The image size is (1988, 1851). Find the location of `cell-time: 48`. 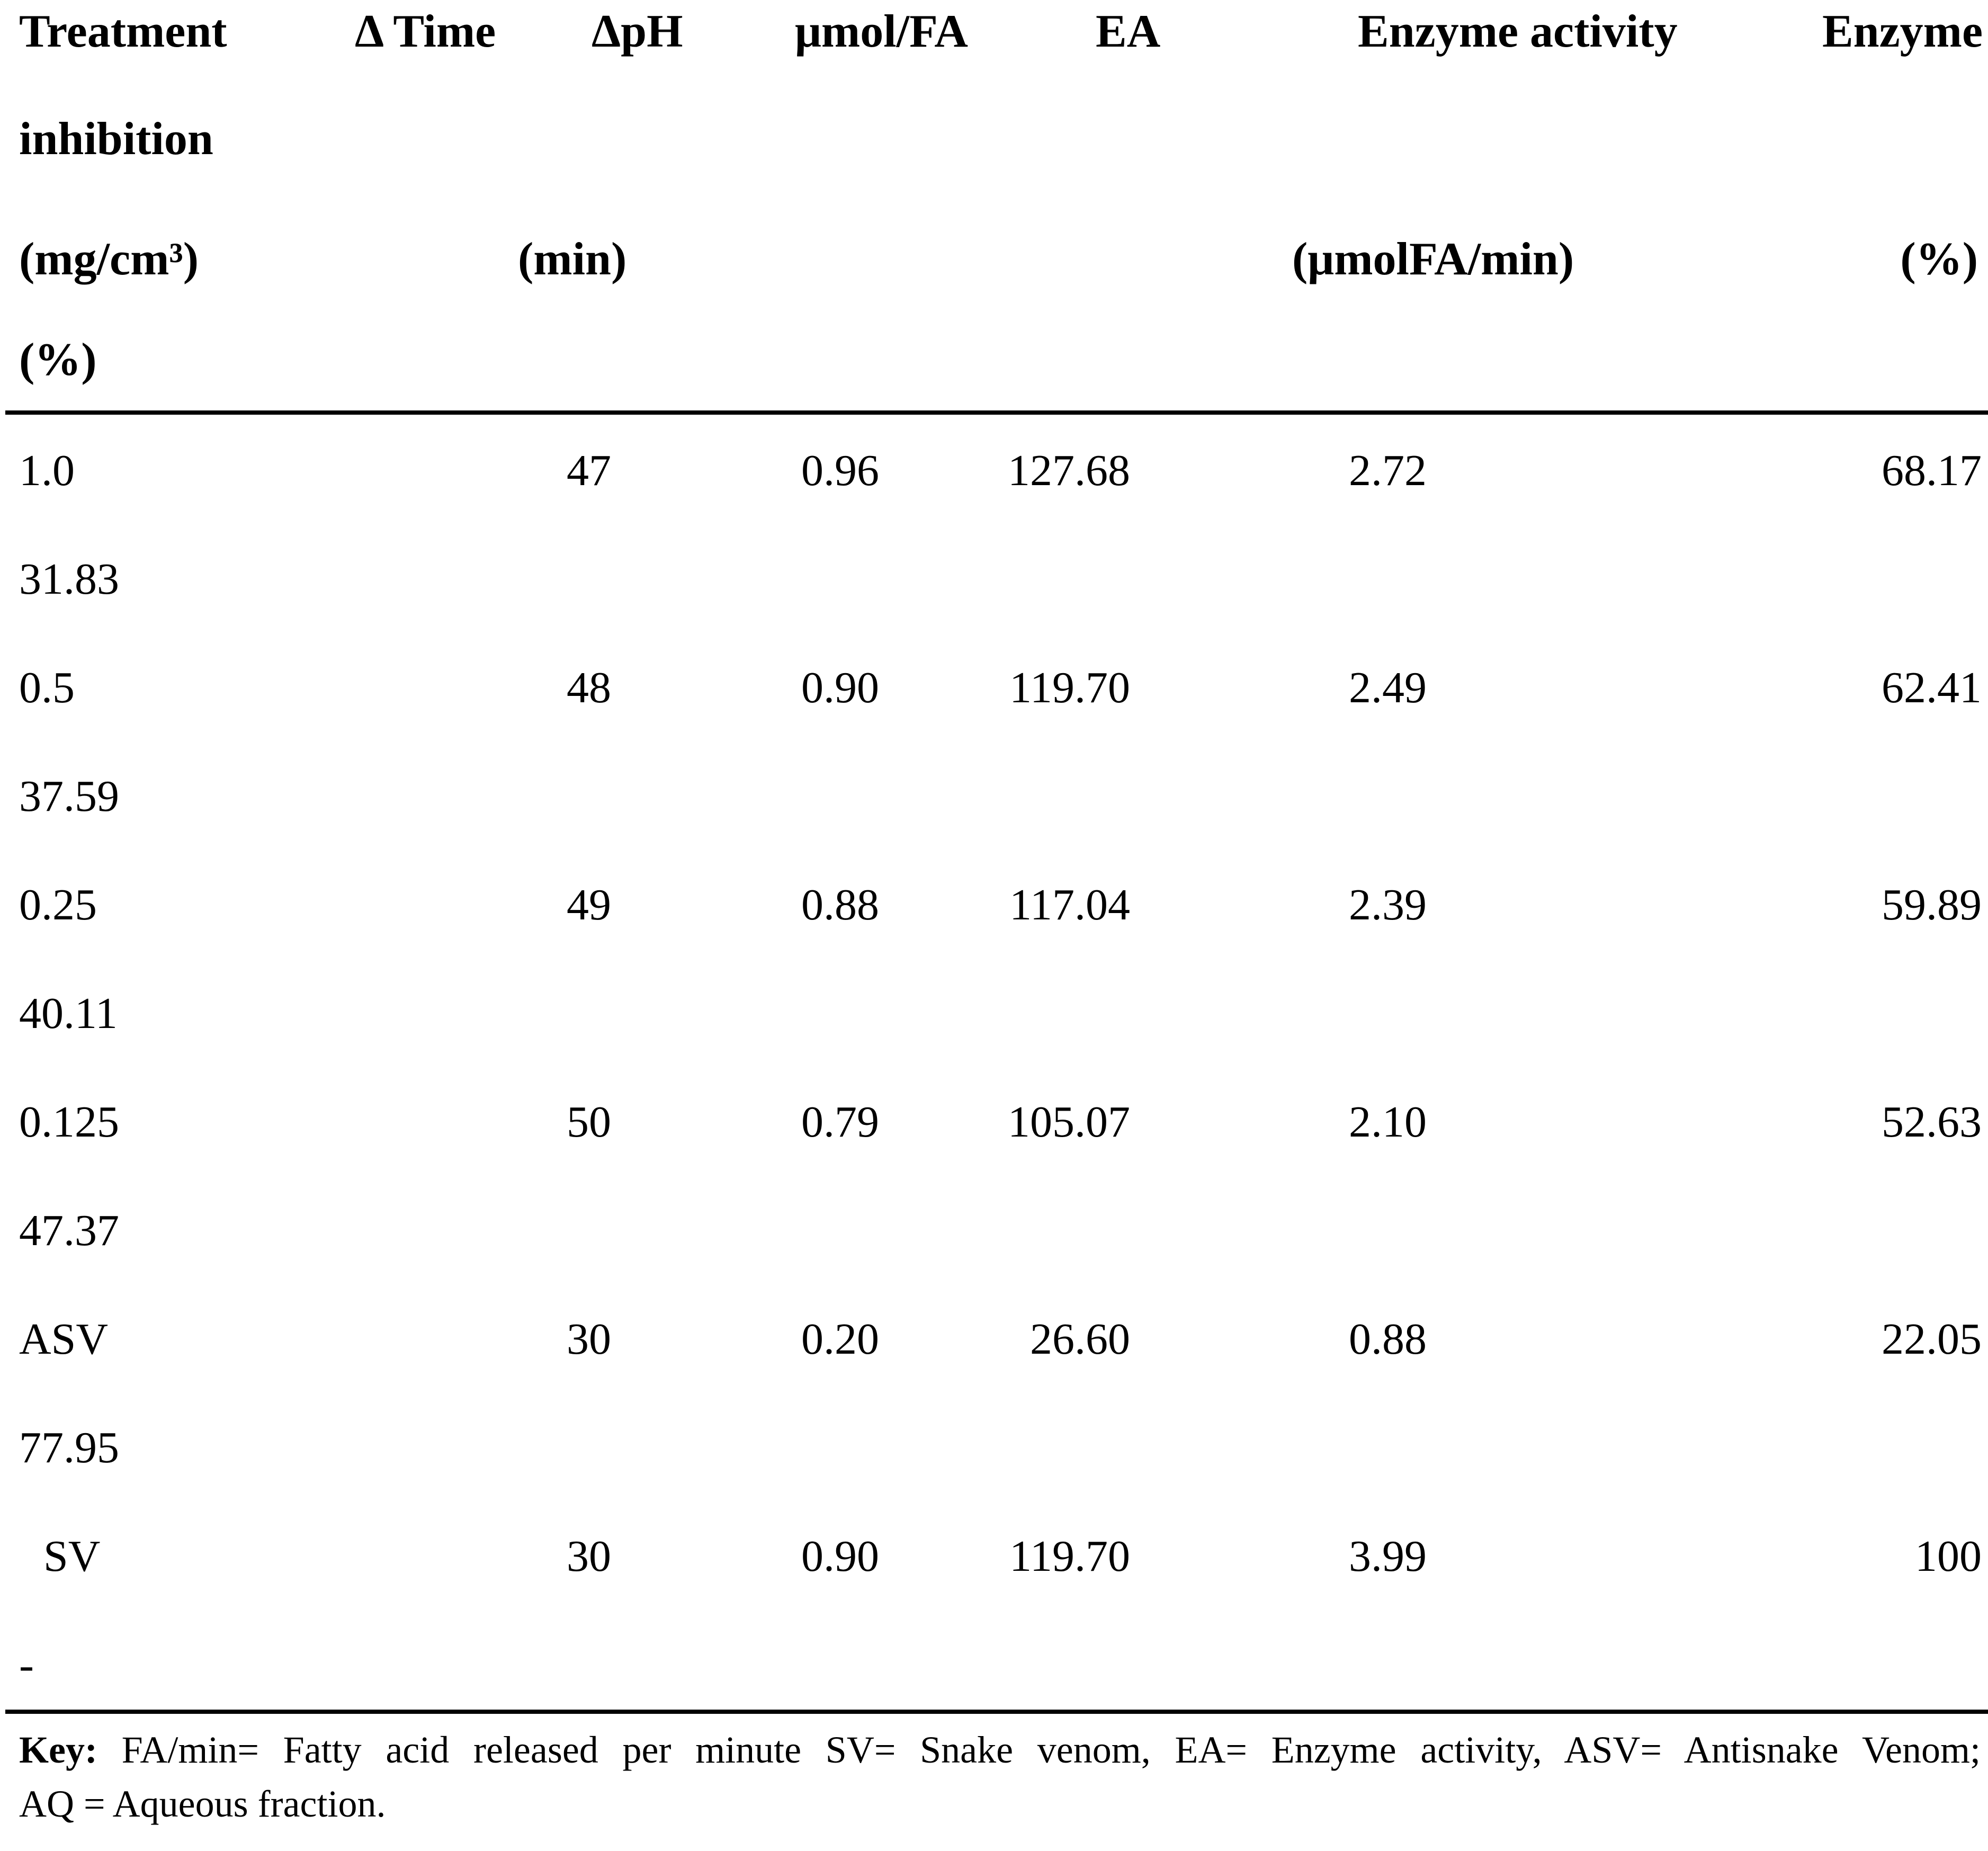

cell-time: 48 is located at coordinates (589, 687).